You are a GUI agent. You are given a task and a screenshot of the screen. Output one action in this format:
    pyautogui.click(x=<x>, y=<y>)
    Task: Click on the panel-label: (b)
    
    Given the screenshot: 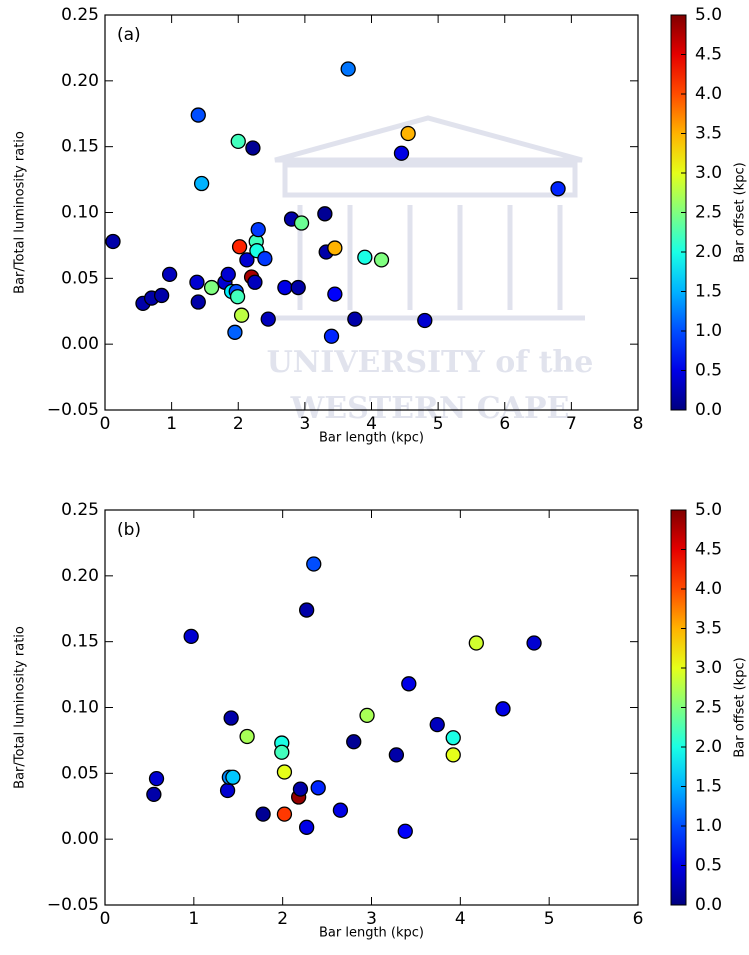 What is the action you would take?
    pyautogui.click(x=129, y=530)
    